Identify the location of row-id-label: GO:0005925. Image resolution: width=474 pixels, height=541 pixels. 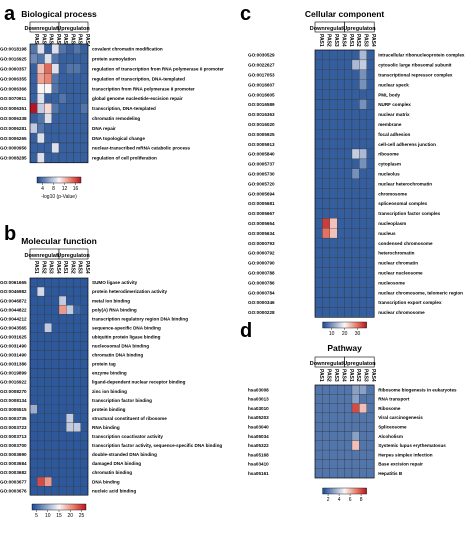
(261, 134).